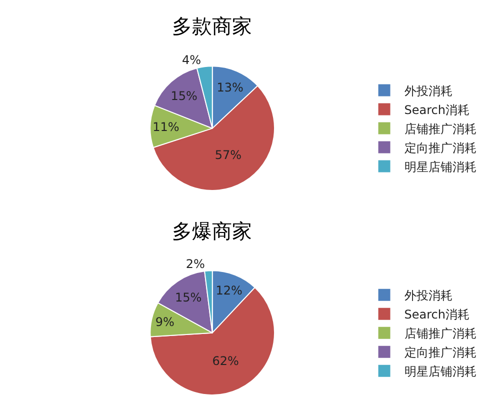 Image resolution: width=487 pixels, height=413 pixels. Describe the element at coordinates (212, 231) in the screenshot. I see `chart-title: 多爆商家` at that location.